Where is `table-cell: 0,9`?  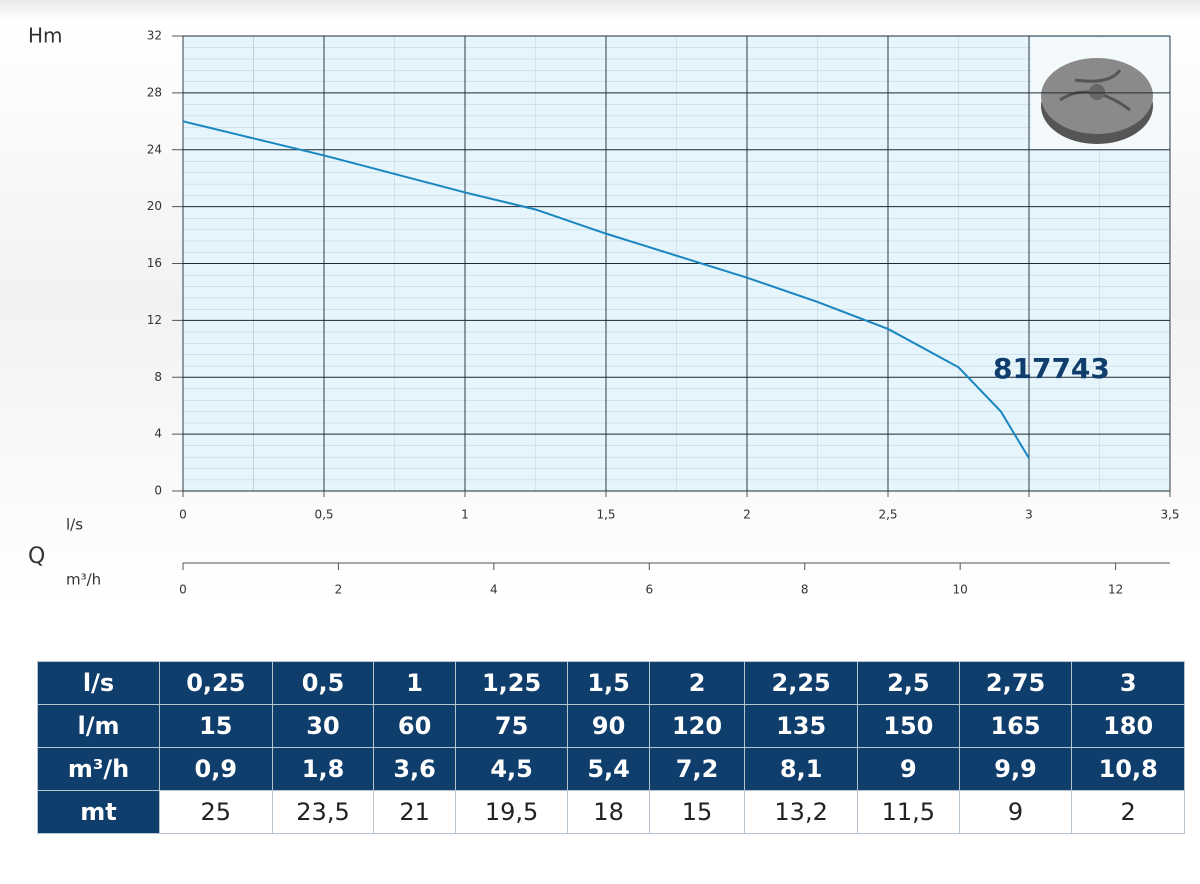 table-cell: 0,9 is located at coordinates (216, 769).